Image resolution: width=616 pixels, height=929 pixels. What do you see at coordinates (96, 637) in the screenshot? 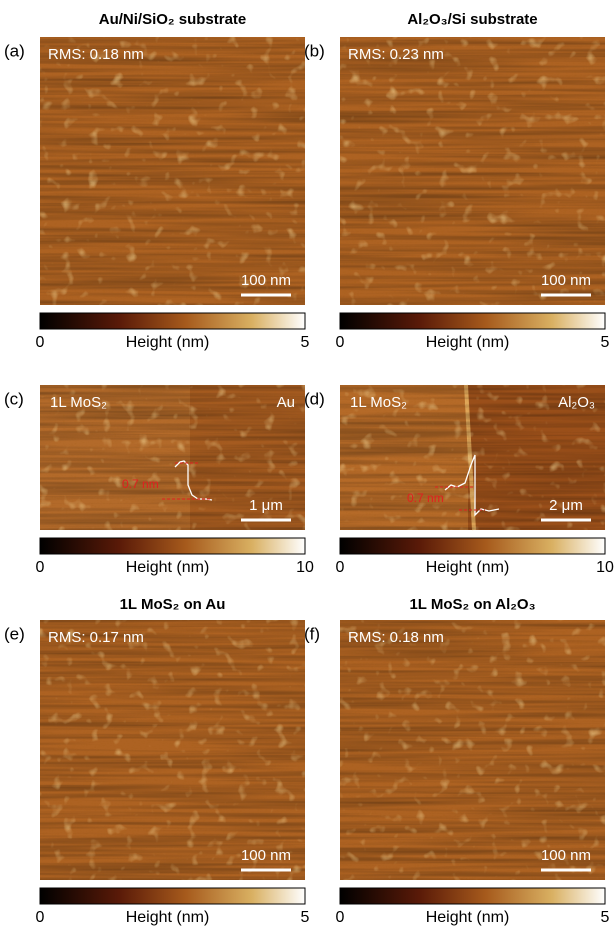
I see `rms-label: RMS: 0.17 nm` at bounding box center [96, 637].